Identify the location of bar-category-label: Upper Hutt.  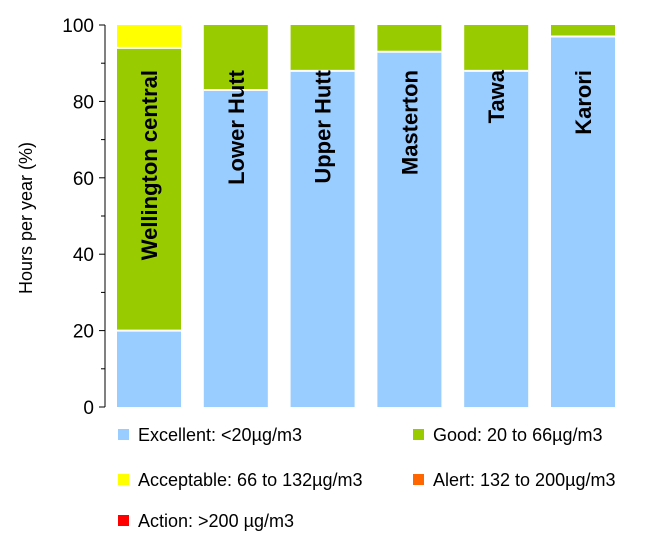
(323, 126).